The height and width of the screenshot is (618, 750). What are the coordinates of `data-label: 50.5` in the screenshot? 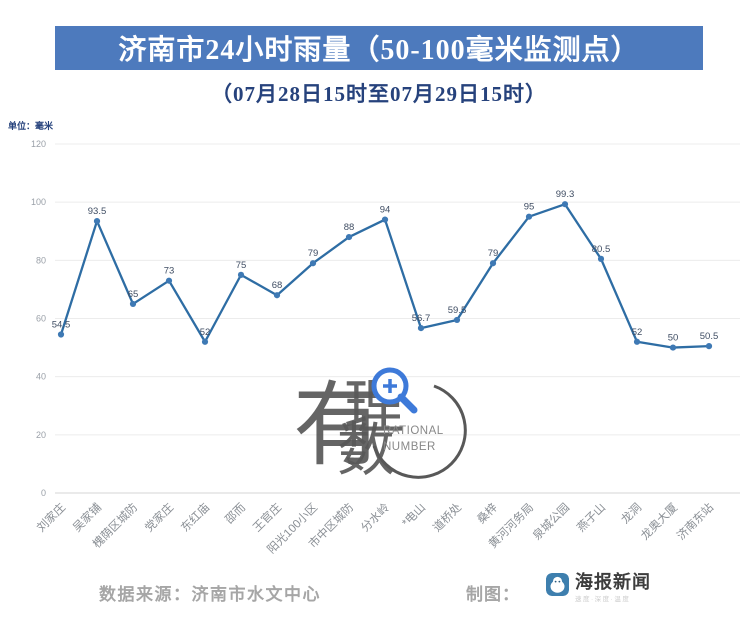 It's located at (709, 336).